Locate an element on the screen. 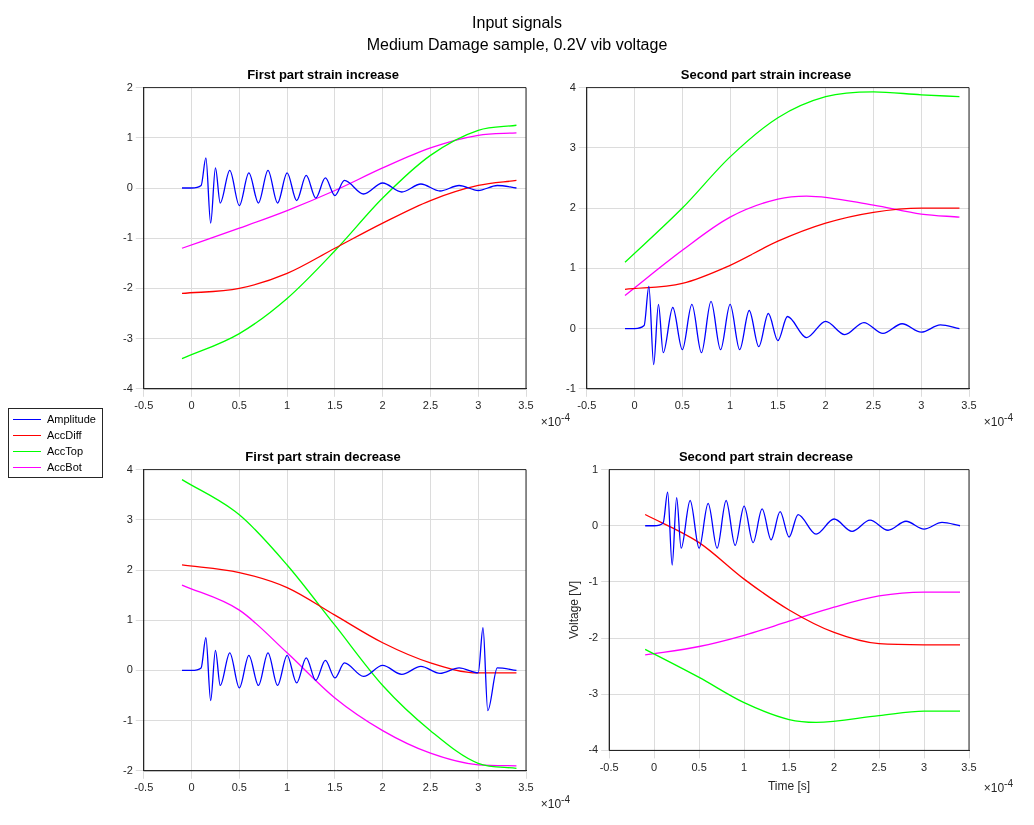 This screenshot has height=825, width=1034. y-axis-title: Voltage [V] is located at coordinates (573, 610).